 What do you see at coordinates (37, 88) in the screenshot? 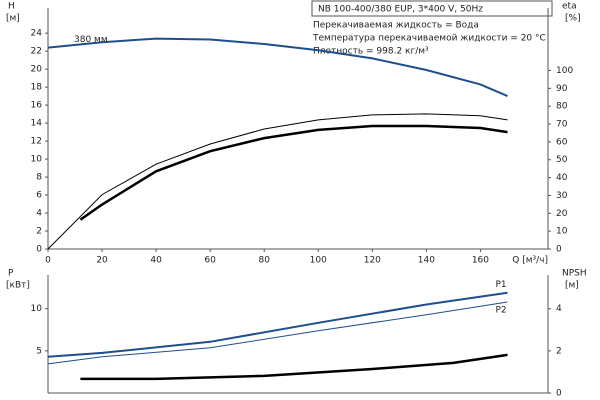
I see `y-tick-label: 18` at bounding box center [37, 88].